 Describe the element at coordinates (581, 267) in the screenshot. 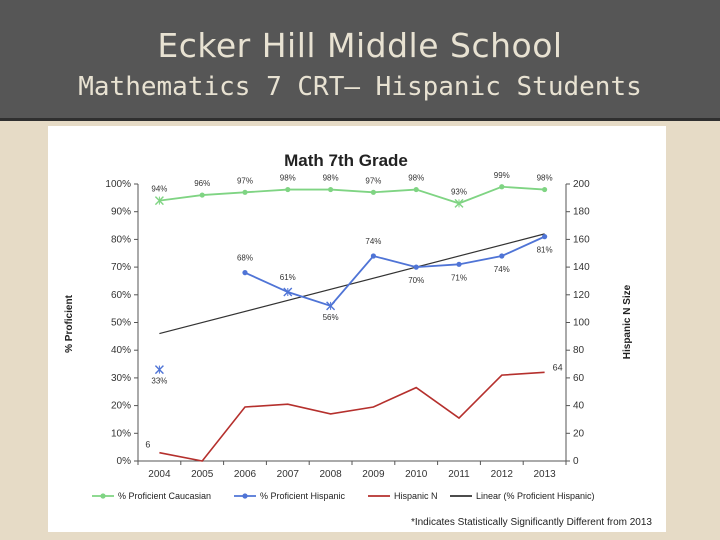

I see `y2-tick-label: 140` at that location.